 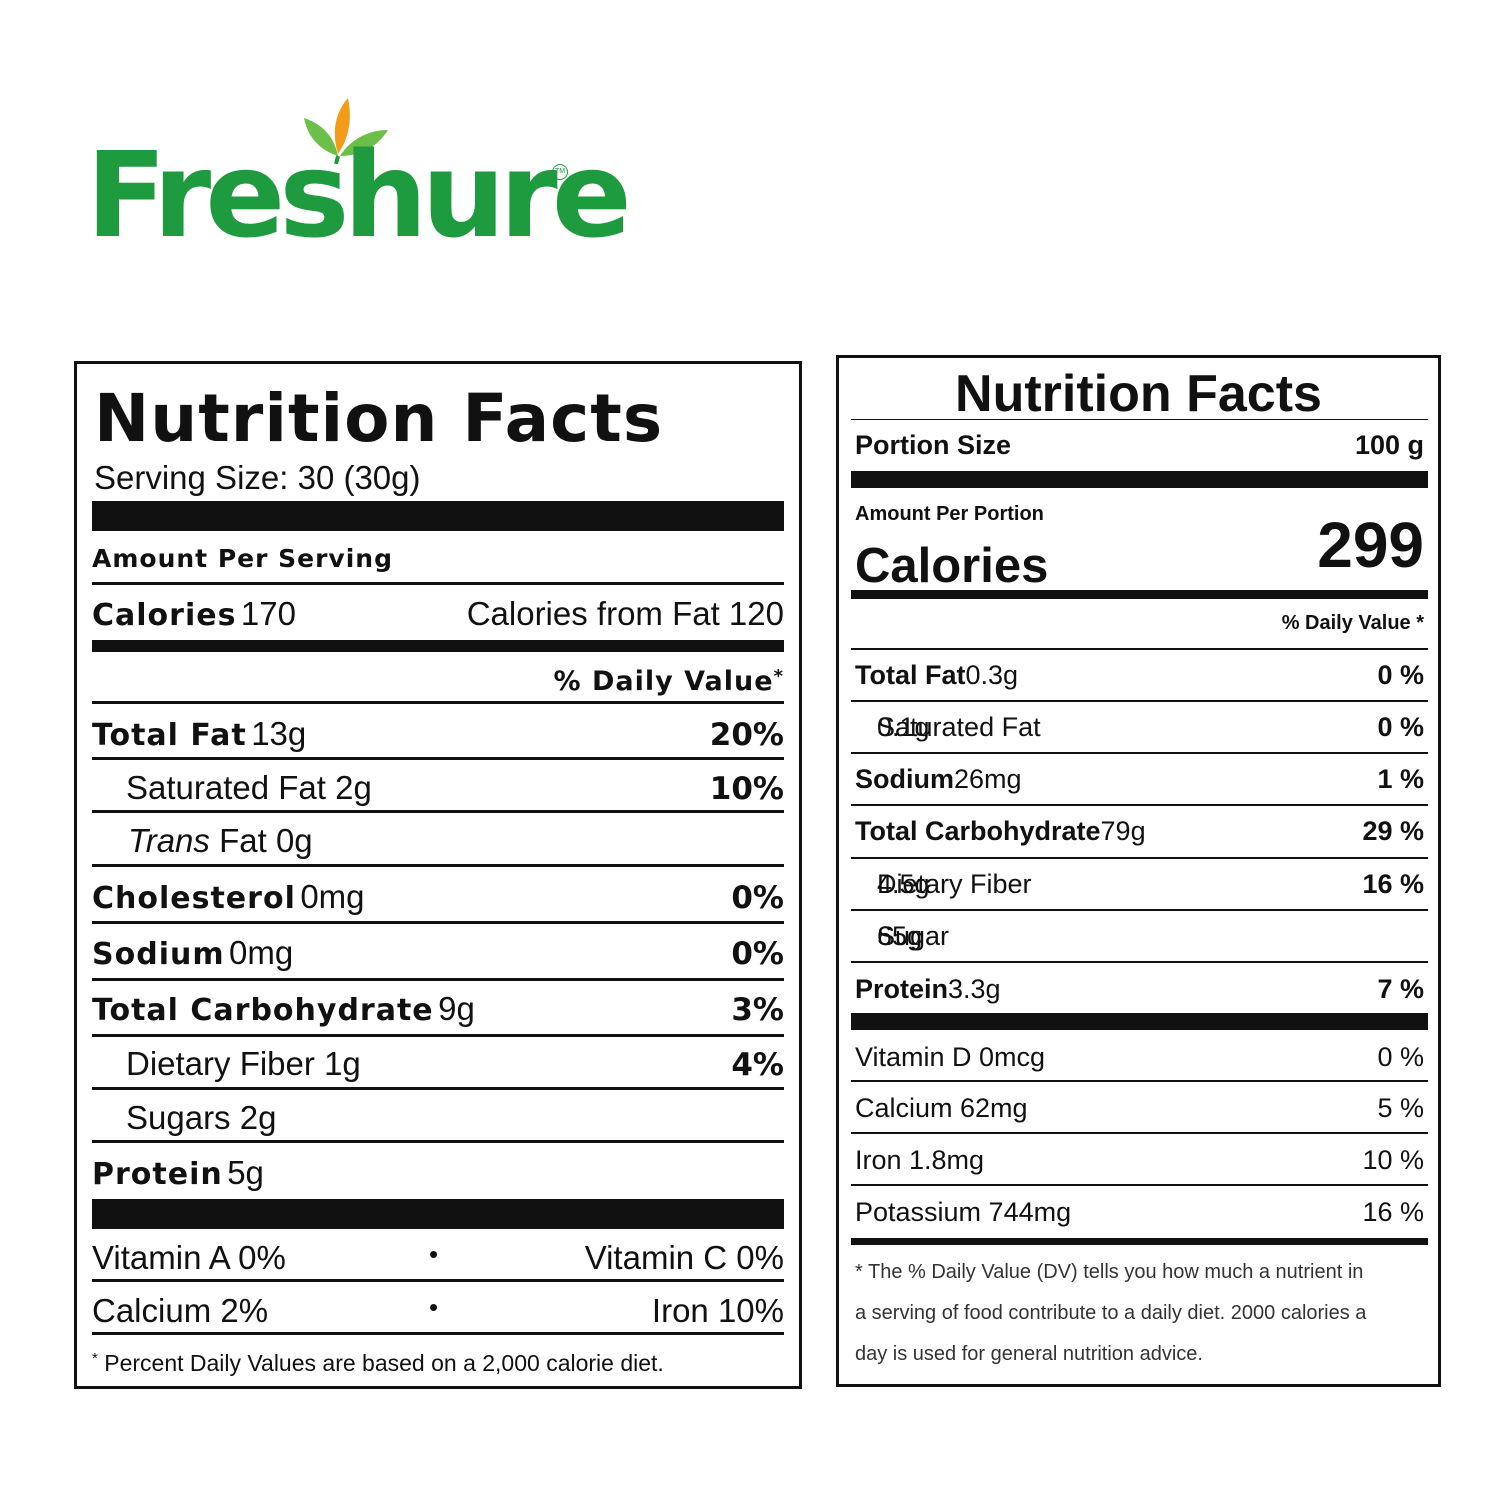 I want to click on daily-value-percent: 10%, so click(x=746, y=789).